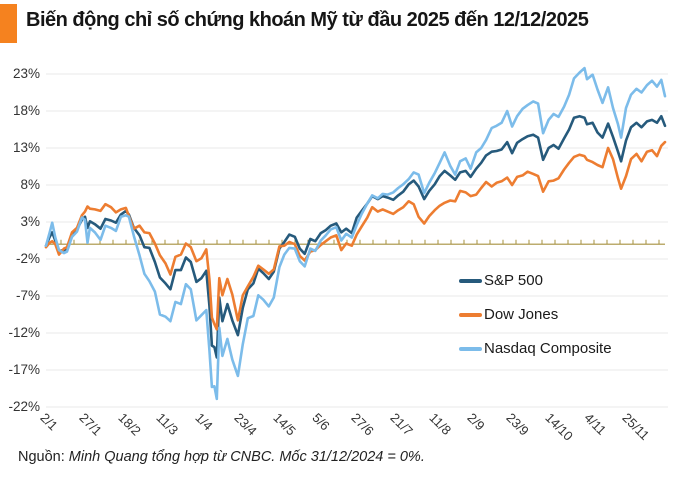 The image size is (700, 478). What do you see at coordinates (24, 406) in the screenshot?
I see `y-axis-label: -22%` at bounding box center [24, 406].